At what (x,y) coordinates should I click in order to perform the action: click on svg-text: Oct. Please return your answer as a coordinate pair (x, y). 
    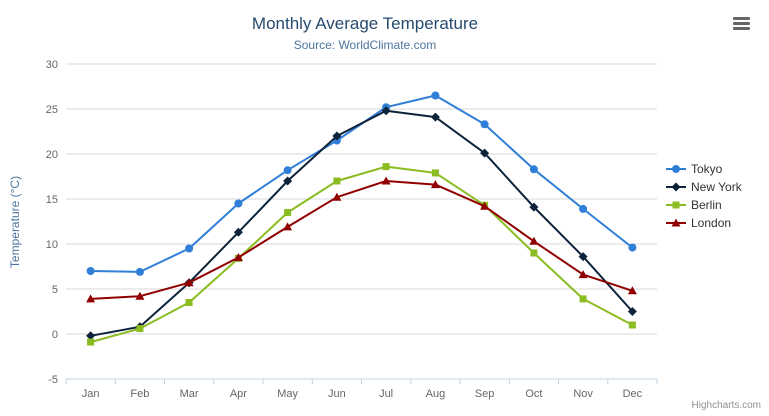
    Looking at the image, I should click on (533, 394).